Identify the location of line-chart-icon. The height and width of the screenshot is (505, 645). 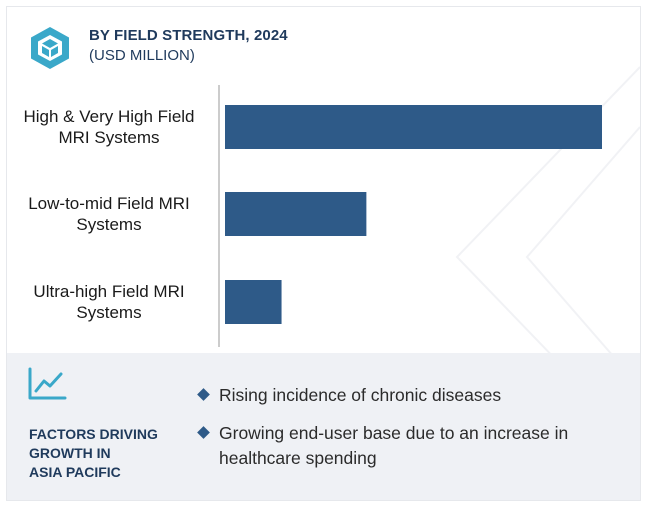
(47, 383).